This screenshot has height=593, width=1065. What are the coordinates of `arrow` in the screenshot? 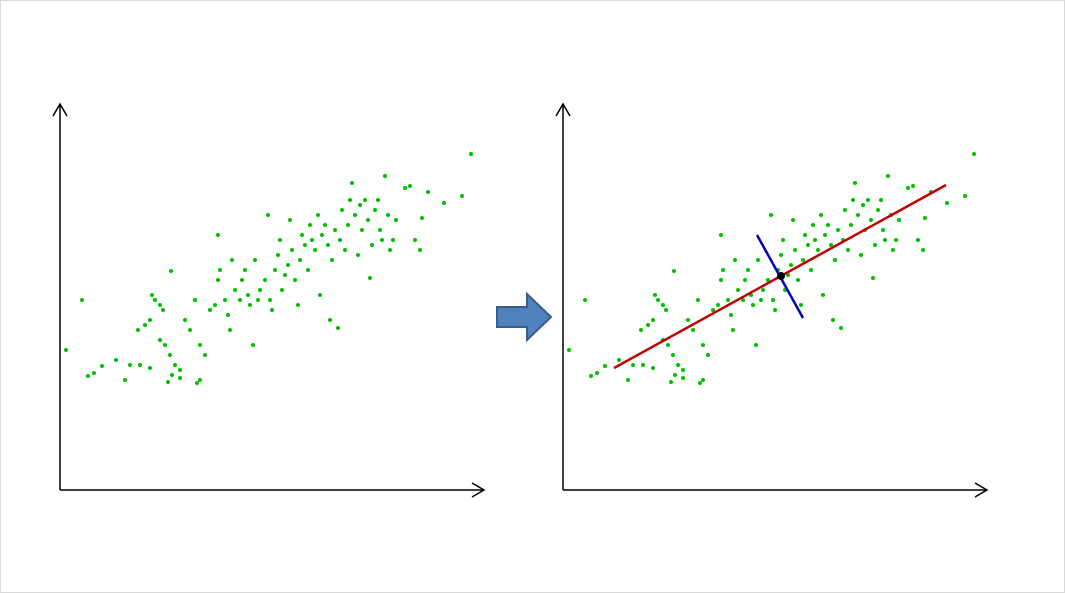 It's located at (524, 317).